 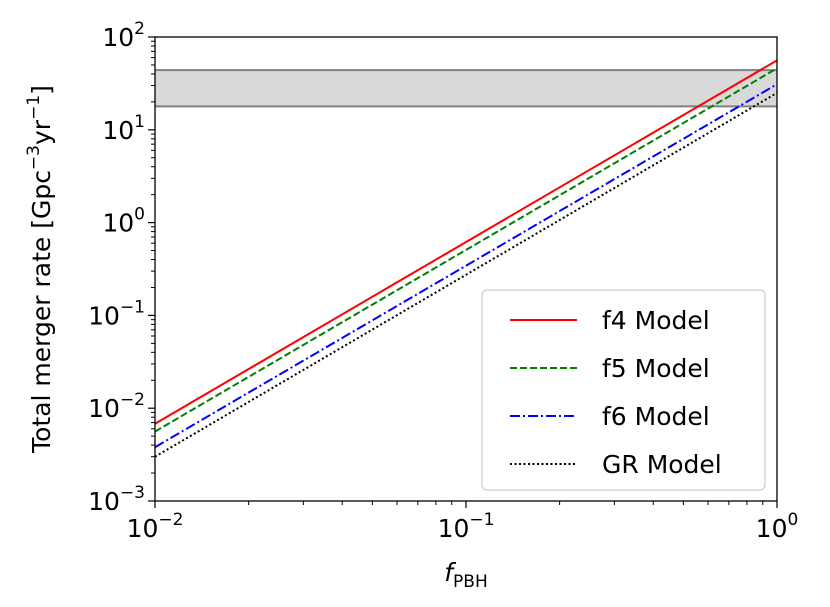 I want to click on legend: f4 Model f5 Model f6 Model GR Model, so click(x=623, y=390).